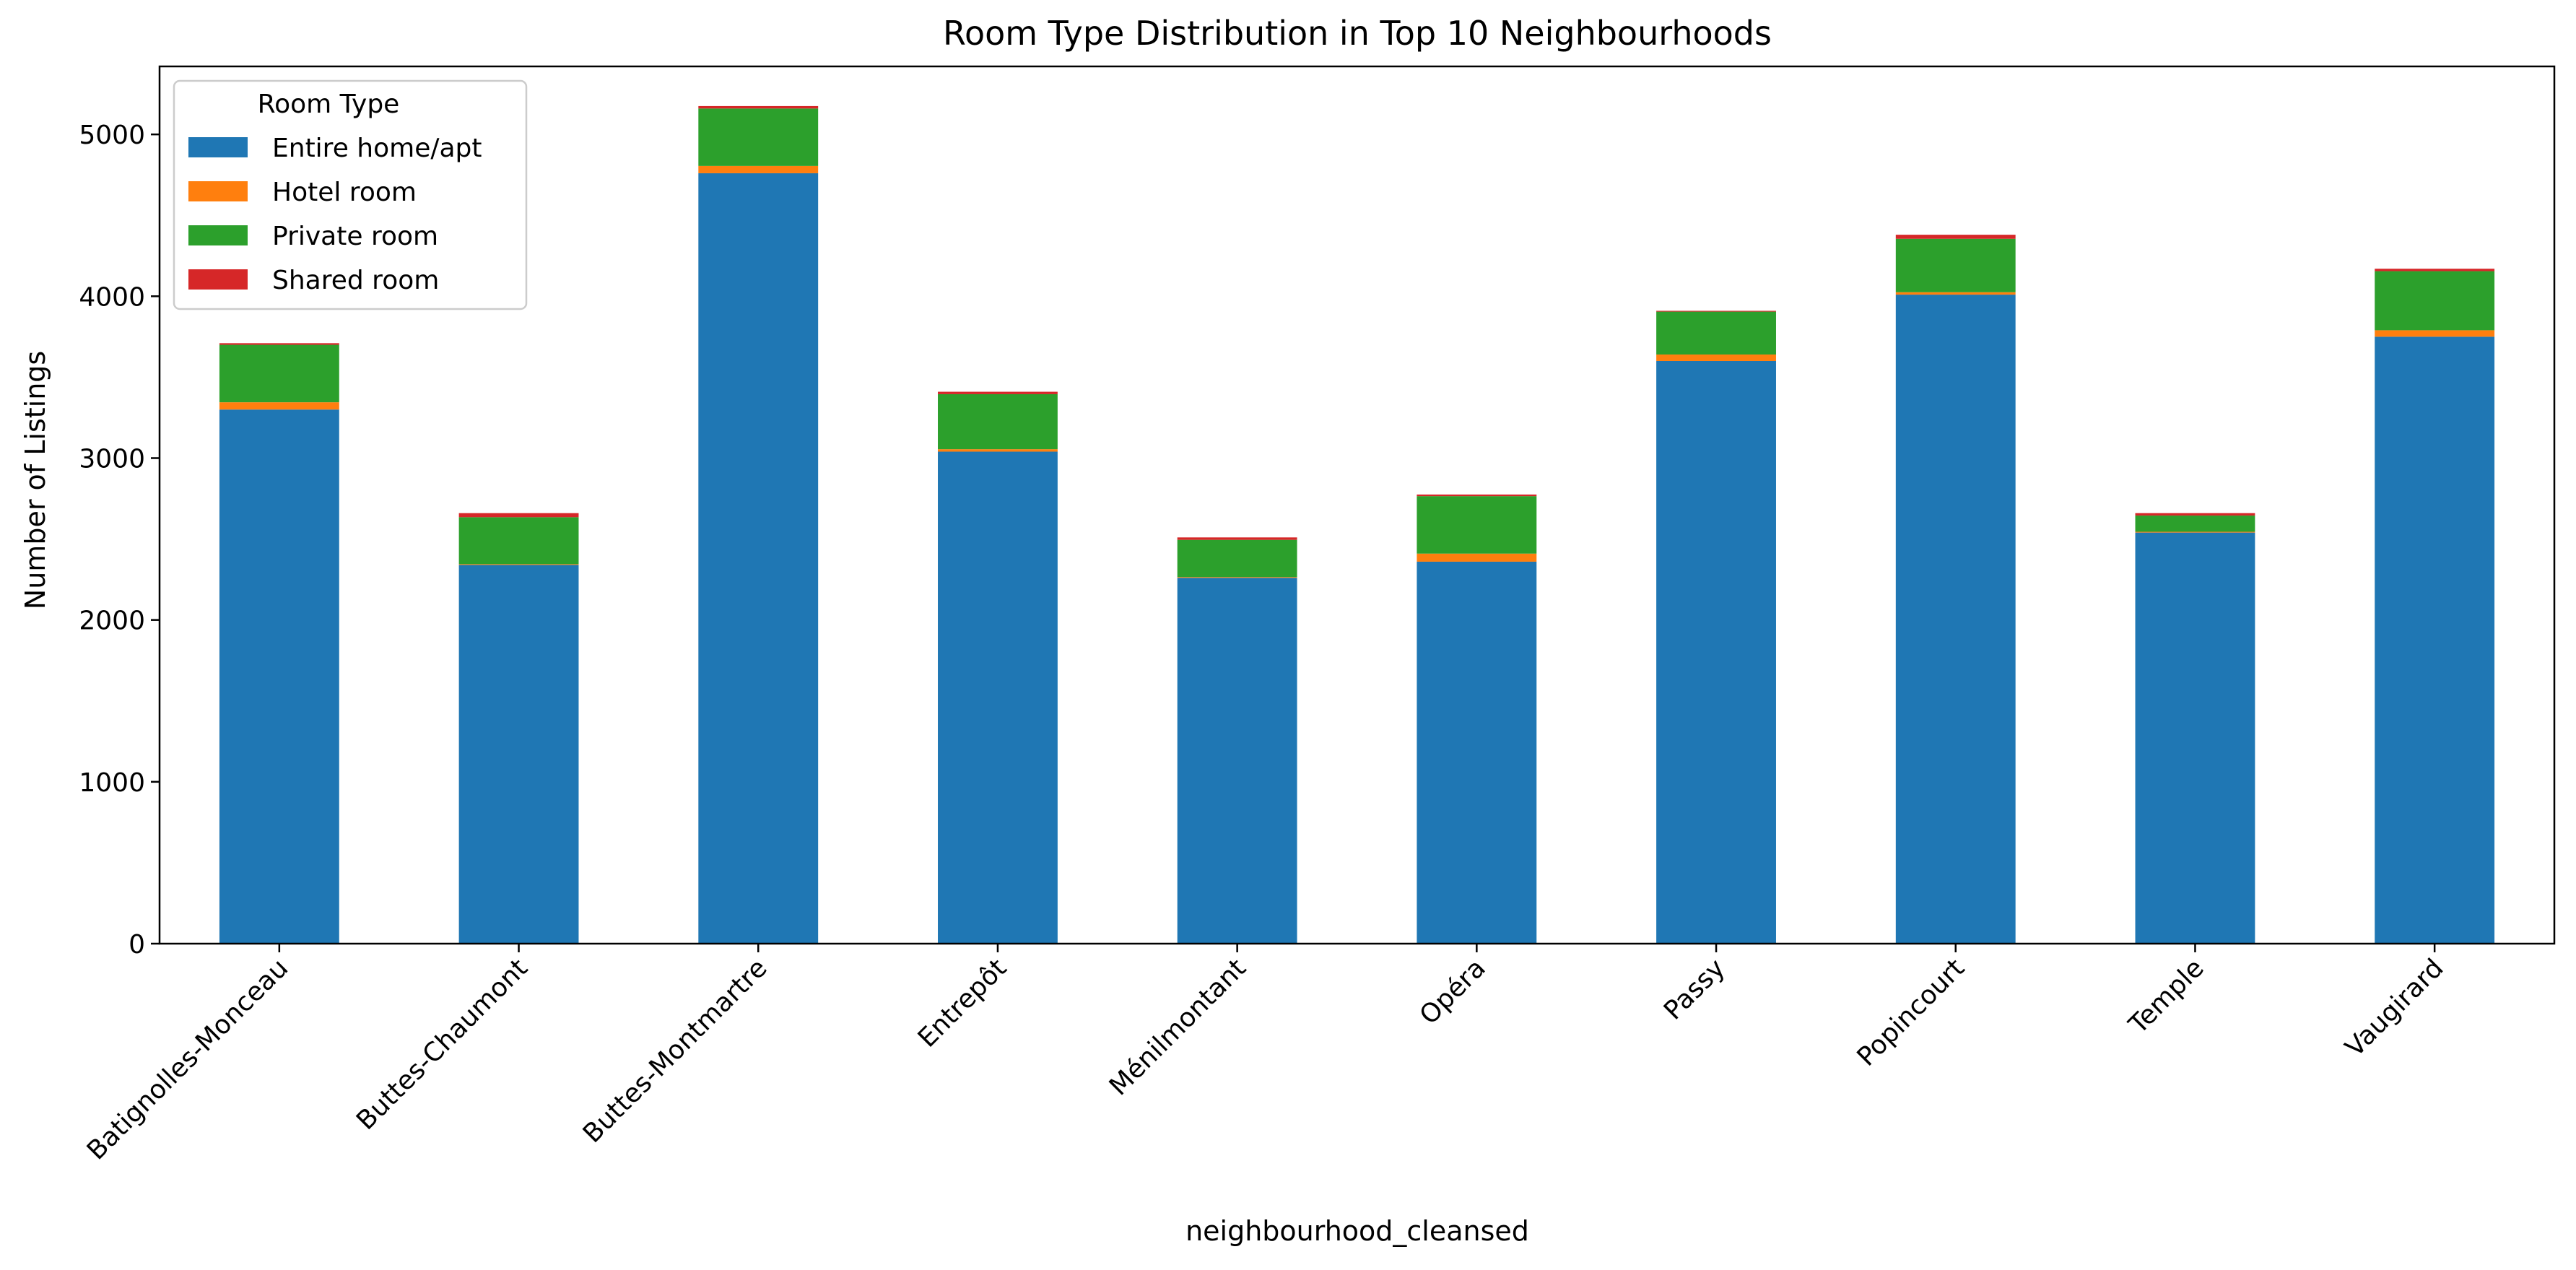 Image resolution: width=2576 pixels, height=1270 pixels. Describe the element at coordinates (675, 1051) in the screenshot. I see `x-tick-label: Buttes-Montmartre` at that location.